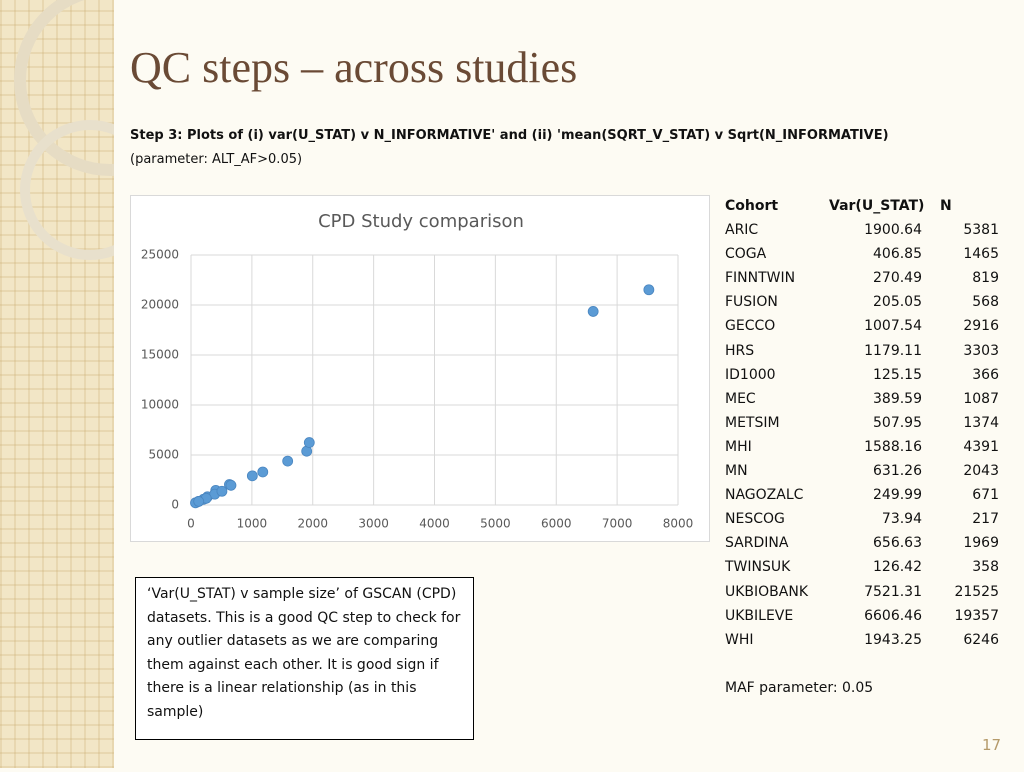  What do you see at coordinates (742, 230) in the screenshot?
I see `cohort: ARIC` at bounding box center [742, 230].